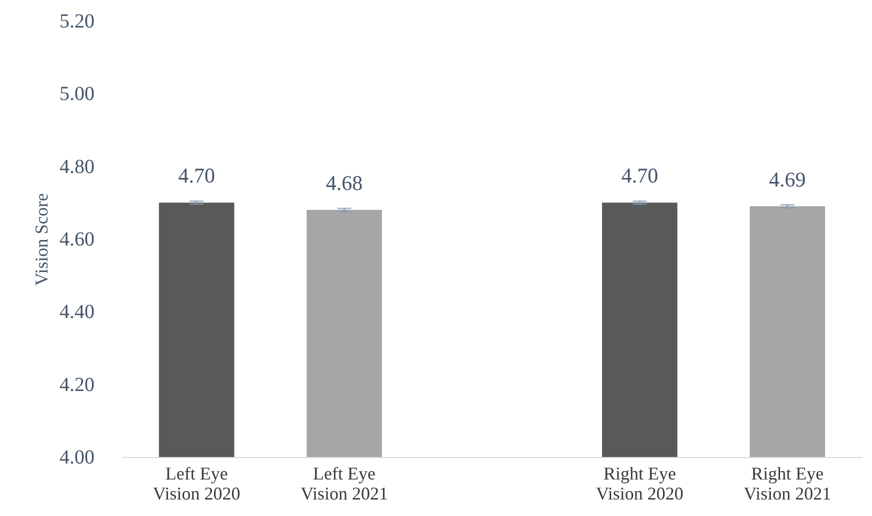 The height and width of the screenshot is (516, 872). What do you see at coordinates (77, 167) in the screenshot?
I see `y-tick-label: 4.80` at bounding box center [77, 167].